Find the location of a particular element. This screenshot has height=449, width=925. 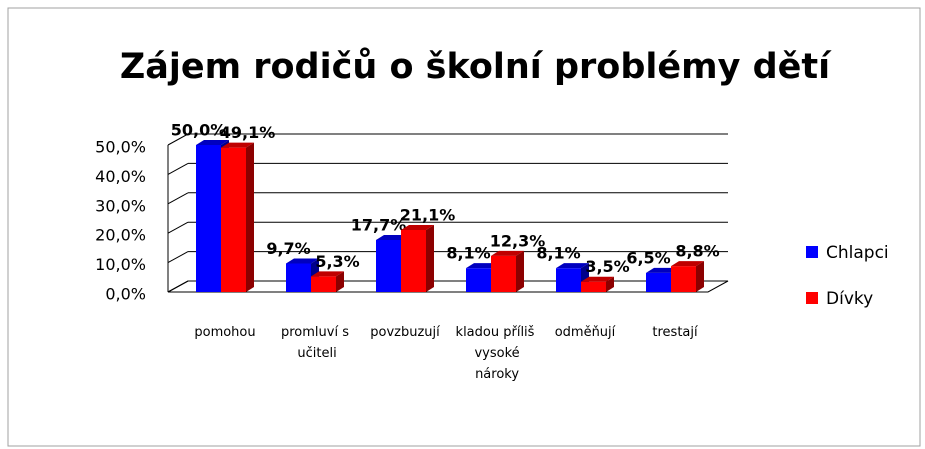

value-label: 50,0% is located at coordinates (199, 130).